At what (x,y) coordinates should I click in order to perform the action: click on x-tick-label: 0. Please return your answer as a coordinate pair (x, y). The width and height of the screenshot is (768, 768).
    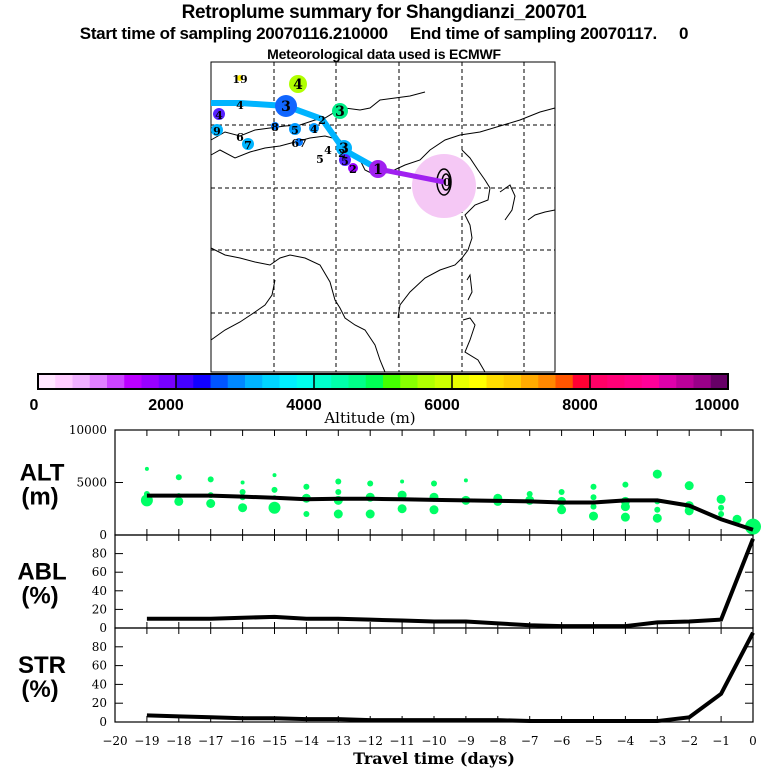
    Looking at the image, I should click on (753, 741).